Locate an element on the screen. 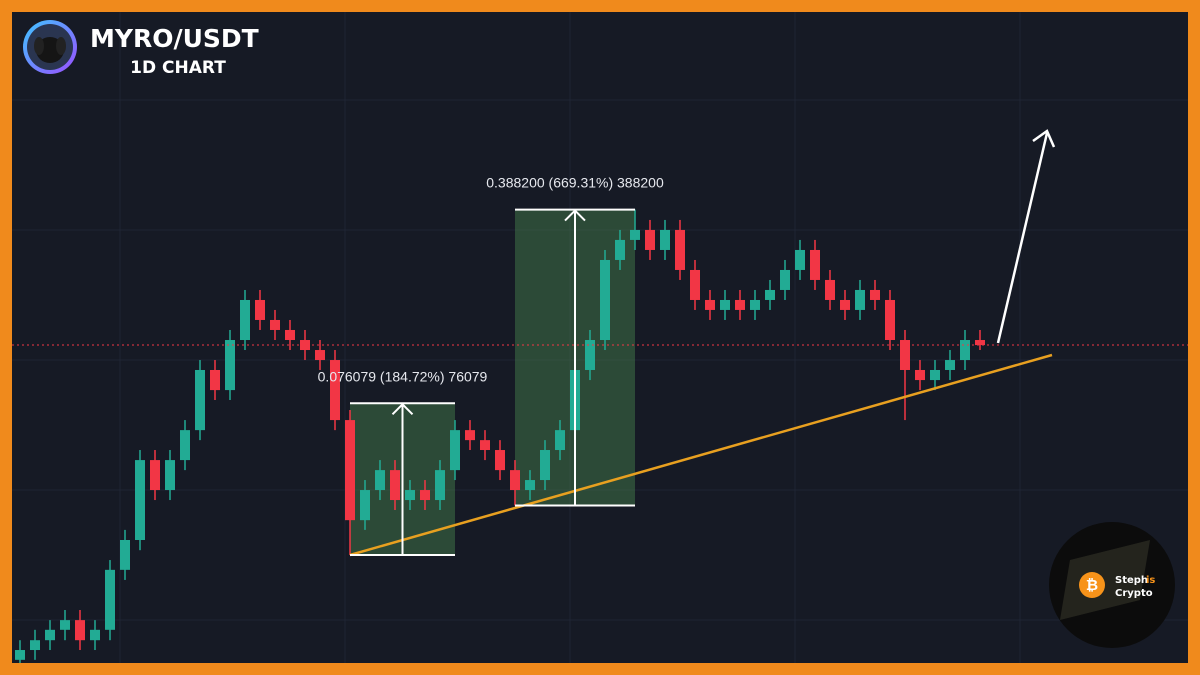 The height and width of the screenshot is (675, 1200). arrow-shaft is located at coordinates (1022, 238).